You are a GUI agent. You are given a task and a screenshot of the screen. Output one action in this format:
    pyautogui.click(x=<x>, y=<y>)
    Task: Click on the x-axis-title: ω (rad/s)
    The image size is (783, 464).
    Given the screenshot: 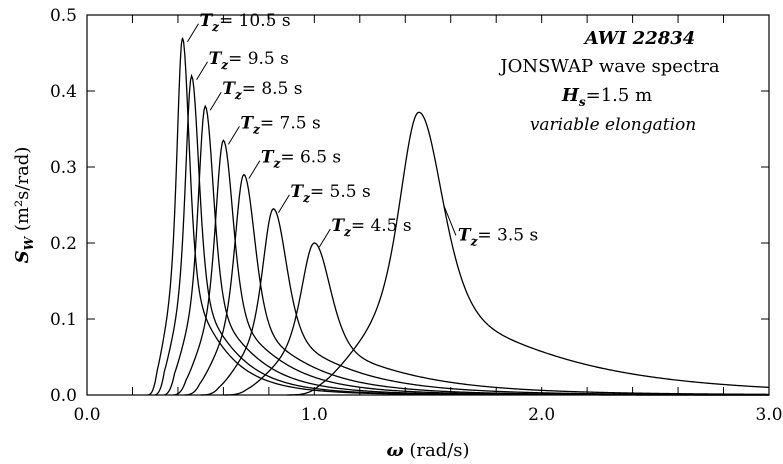 What is the action you would take?
    pyautogui.click(x=427, y=450)
    